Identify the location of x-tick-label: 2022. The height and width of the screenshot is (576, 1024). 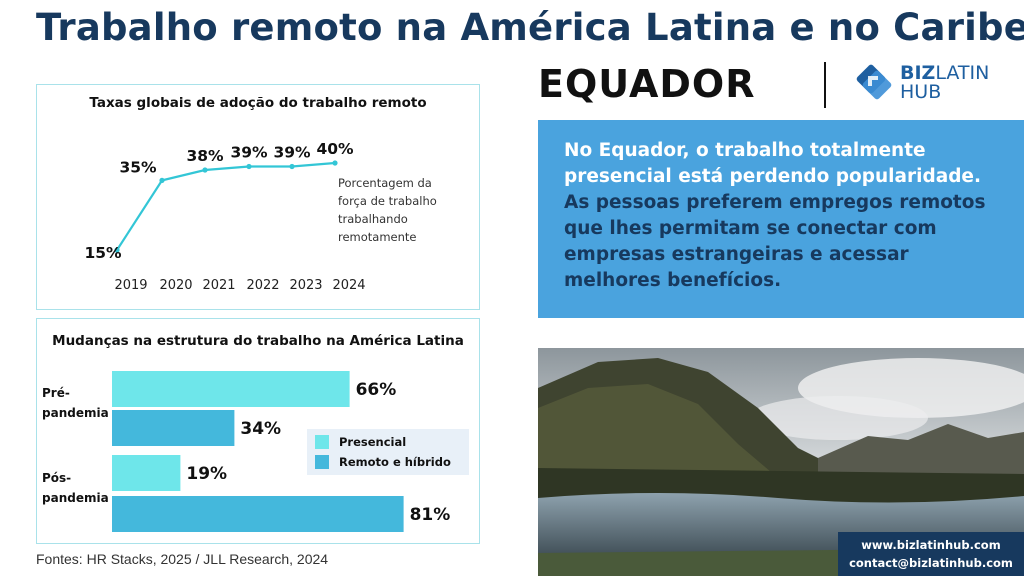
(262, 285).